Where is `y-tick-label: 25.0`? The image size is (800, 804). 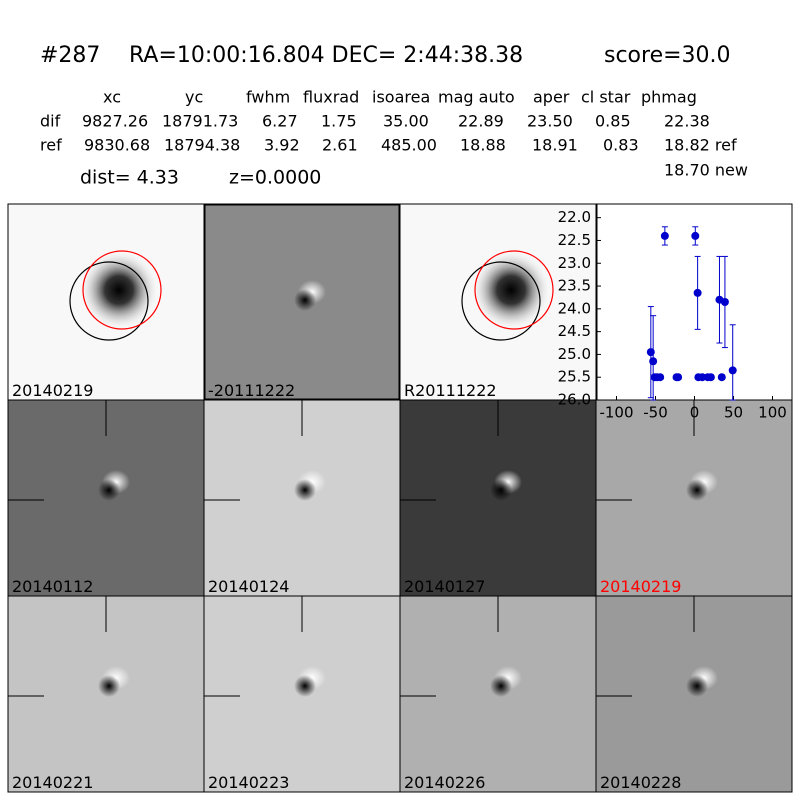
y-tick-label: 25.0 is located at coordinates (574, 354).